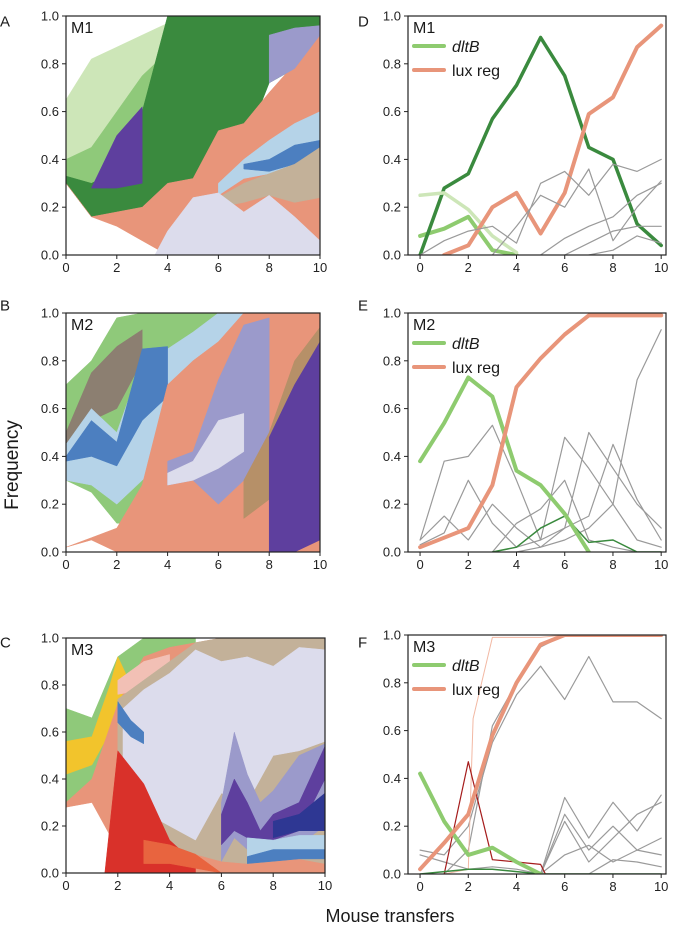 The image size is (675, 929). What do you see at coordinates (12, 465) in the screenshot?
I see `shared-y-label: Frequency` at bounding box center [12, 465].